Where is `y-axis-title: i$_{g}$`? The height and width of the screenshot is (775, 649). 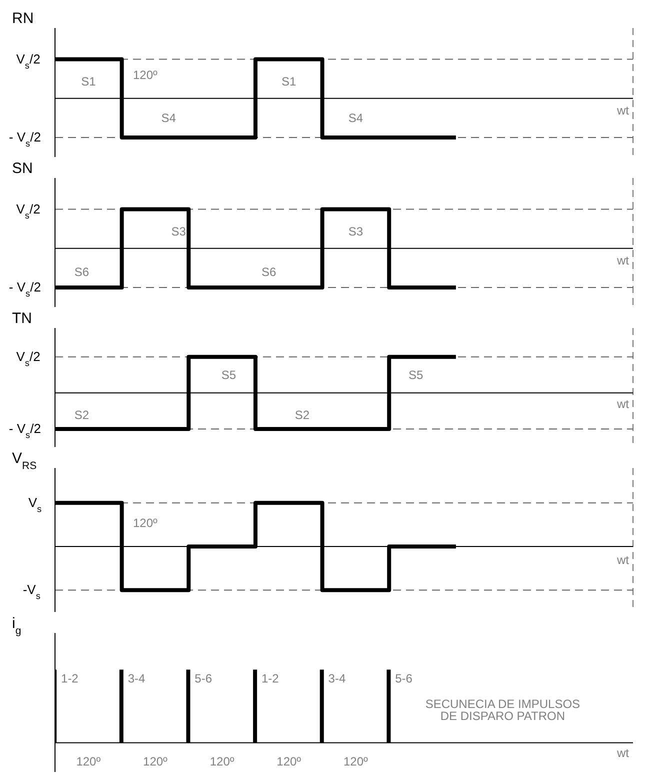
y-axis-title: i$_{g}$ is located at coordinates (17, 626).